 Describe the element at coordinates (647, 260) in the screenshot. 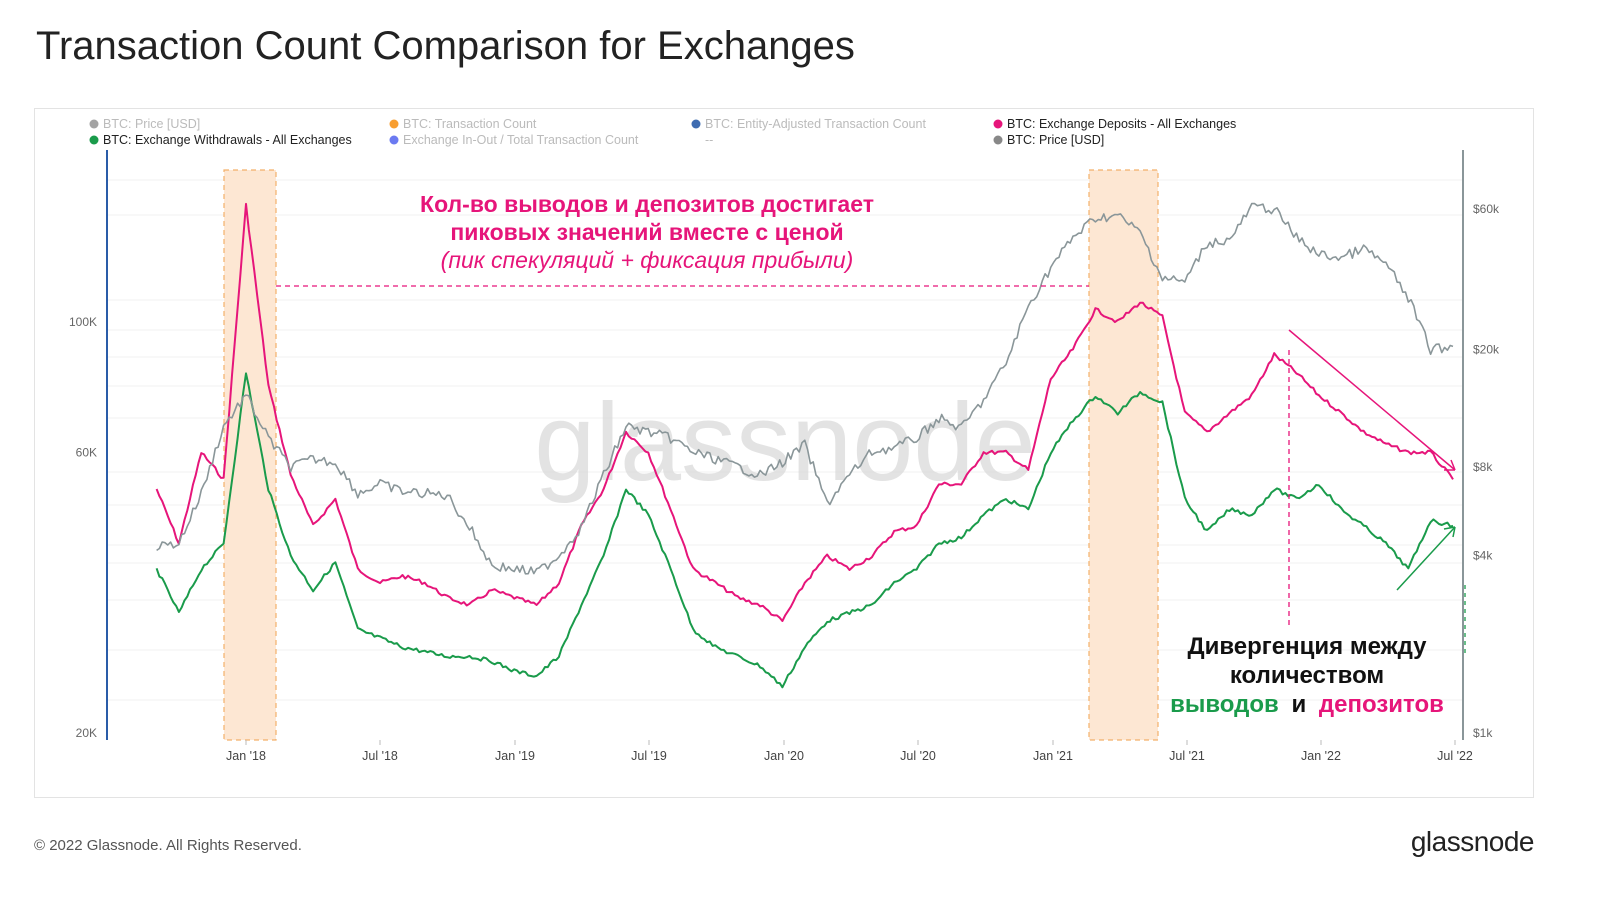

I see `annotation-peak-line3: (пик спекуляций + фиксация прибыли)` at that location.